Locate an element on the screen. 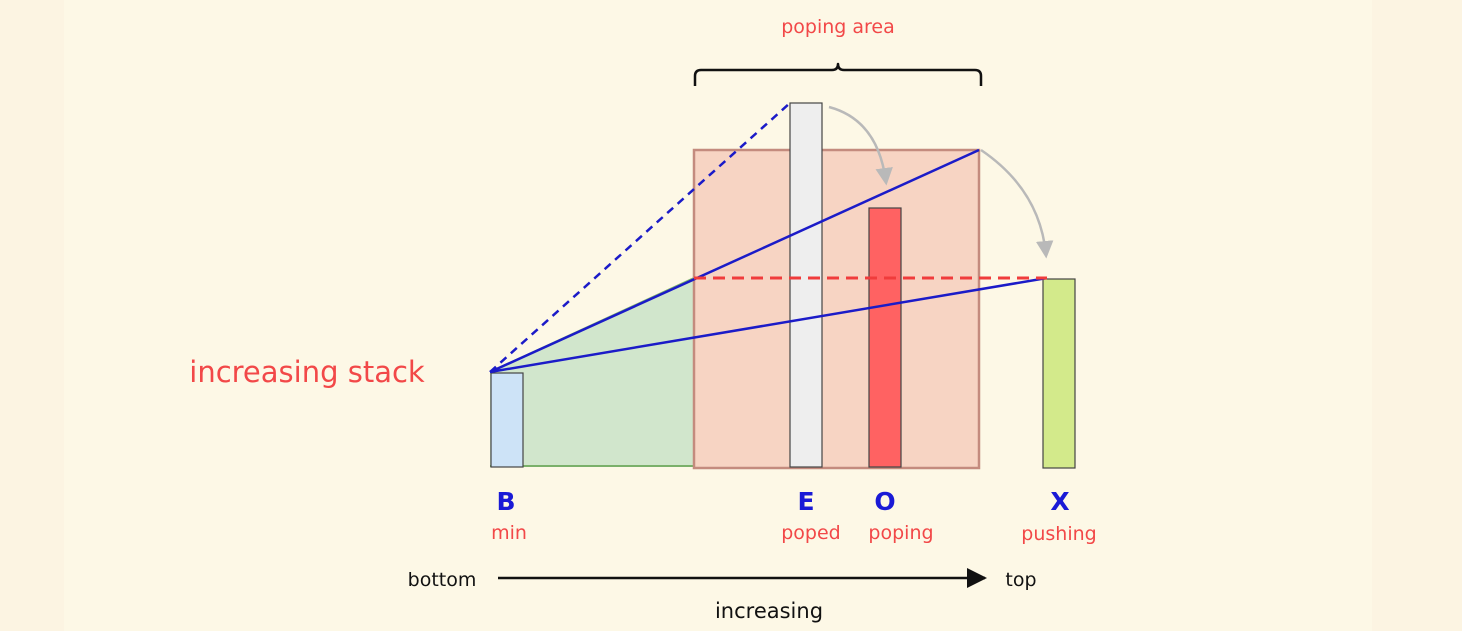 The image size is (1462, 631). bar-x is located at coordinates (1059, 373).